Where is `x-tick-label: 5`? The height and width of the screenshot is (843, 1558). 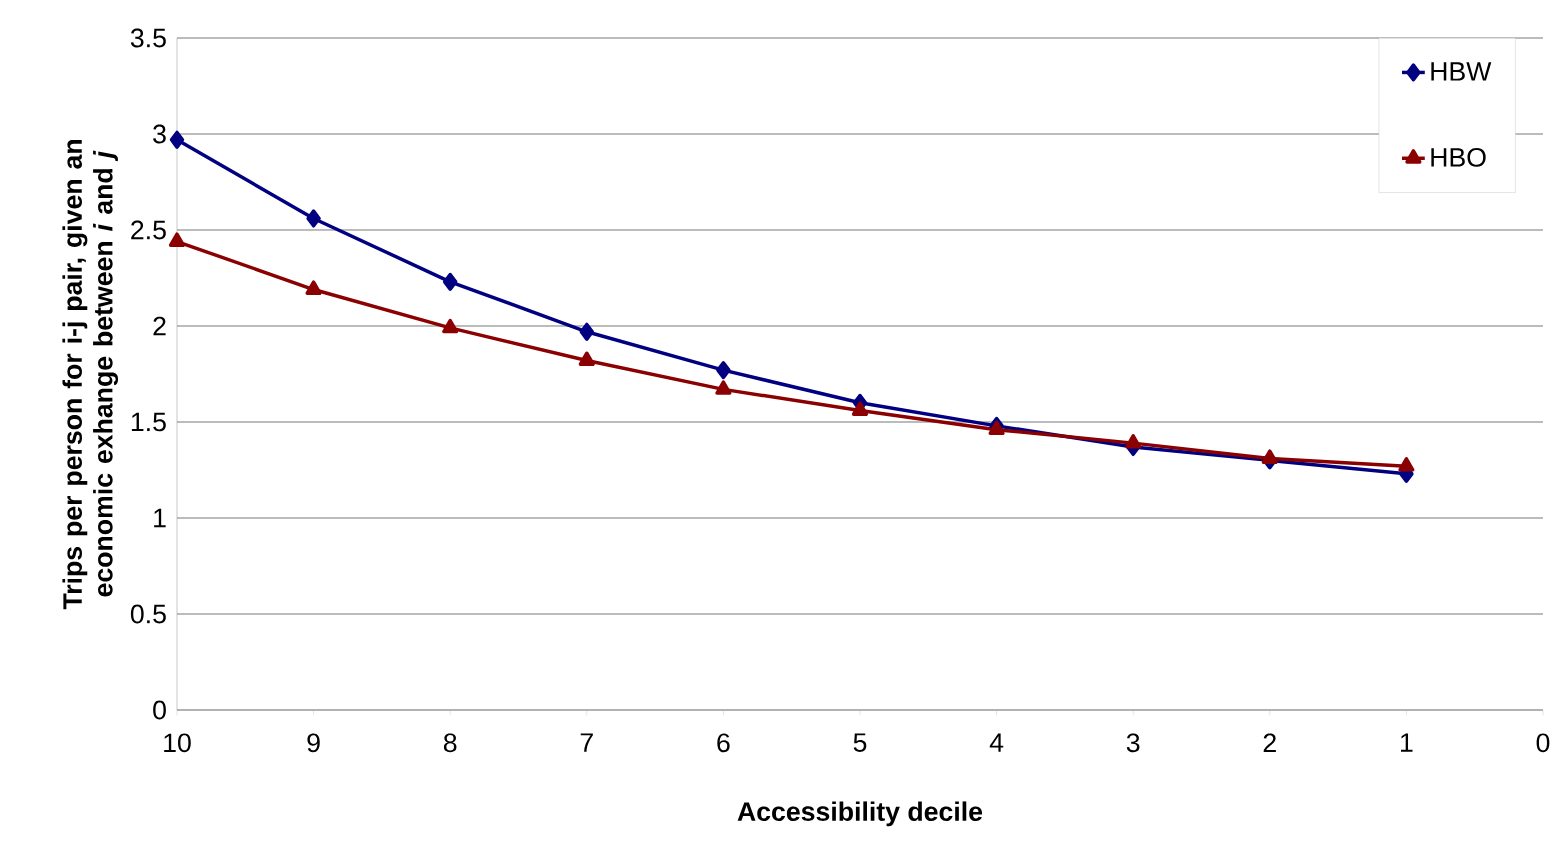
x-tick-label: 5 is located at coordinates (860, 742).